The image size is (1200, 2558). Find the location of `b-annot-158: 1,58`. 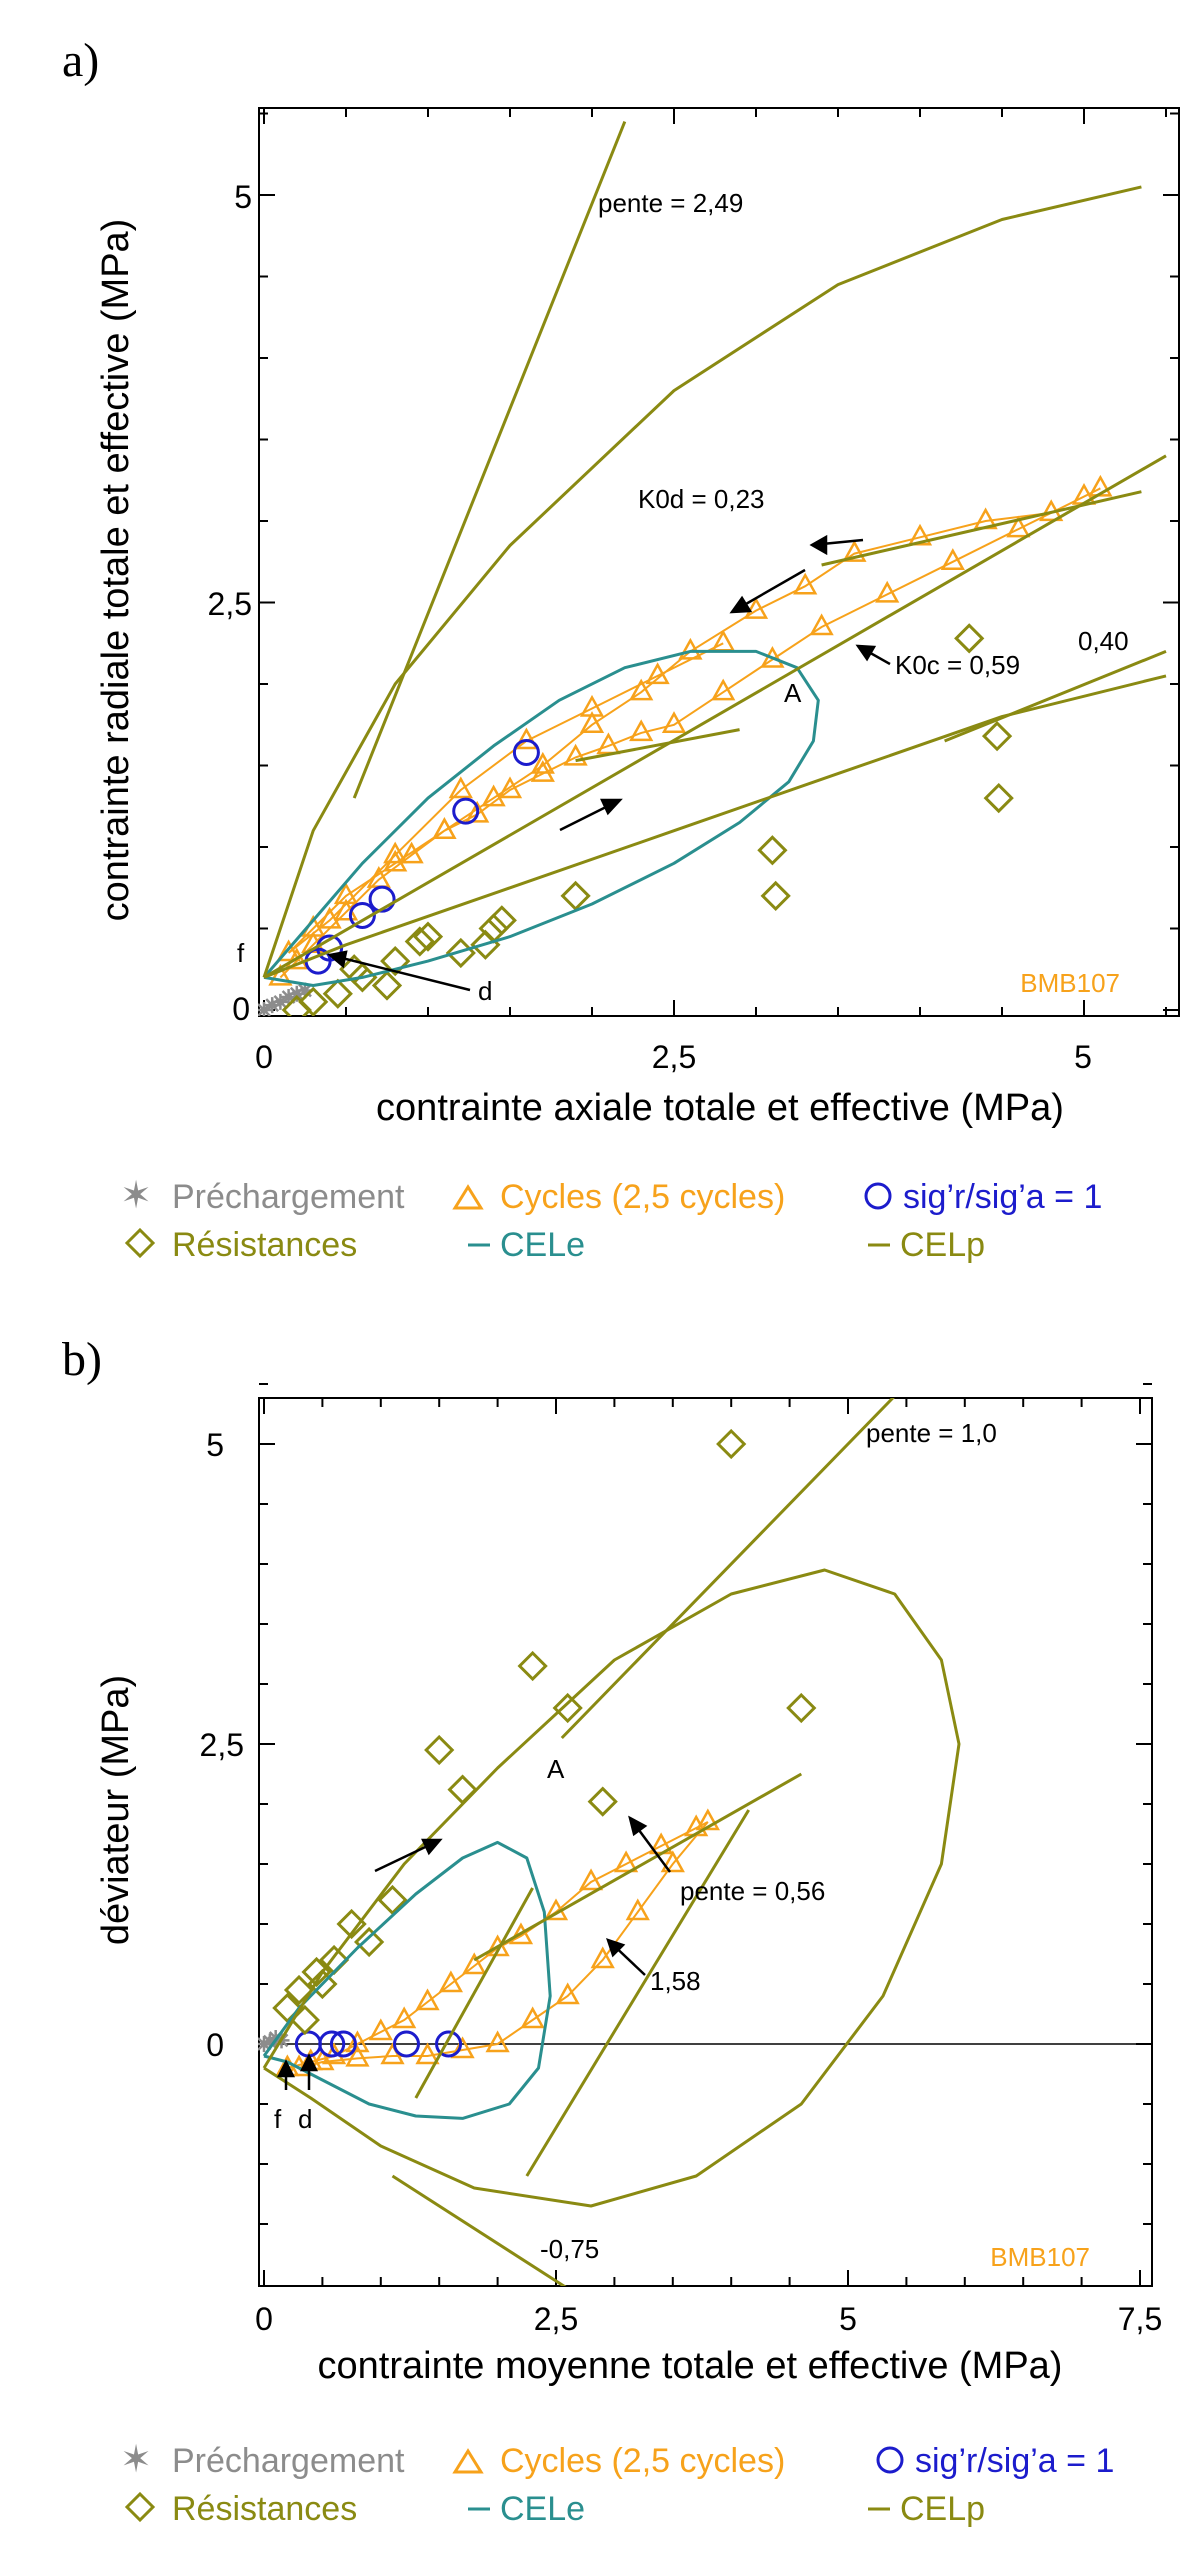

b-annot-158: 1,58 is located at coordinates (675, 1981).